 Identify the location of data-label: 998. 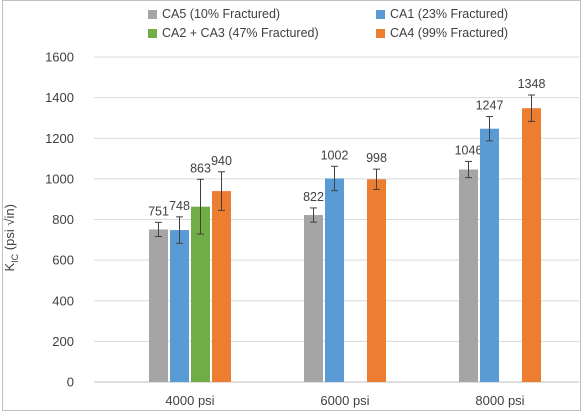
(376, 158).